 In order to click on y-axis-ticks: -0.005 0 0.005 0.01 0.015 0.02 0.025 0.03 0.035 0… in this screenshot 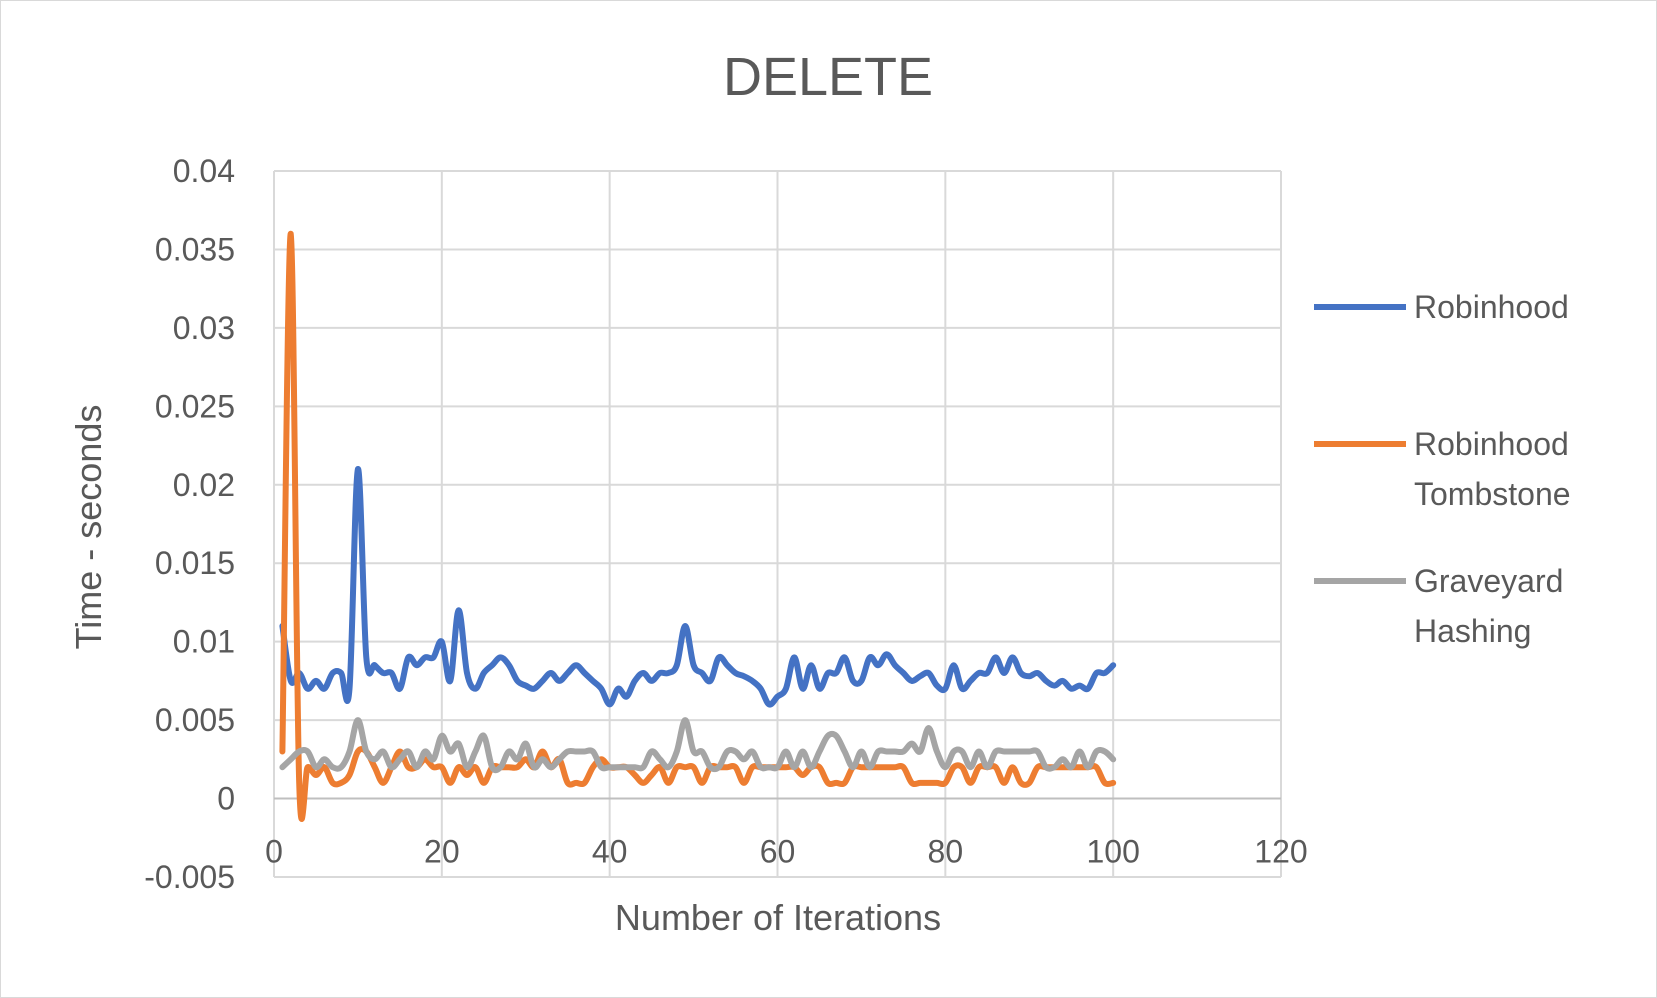, I will do `click(189, 524)`.